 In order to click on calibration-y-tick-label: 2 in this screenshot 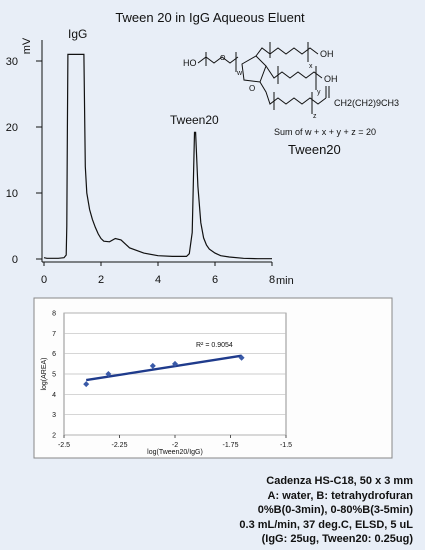, I will do `click(54, 436)`.